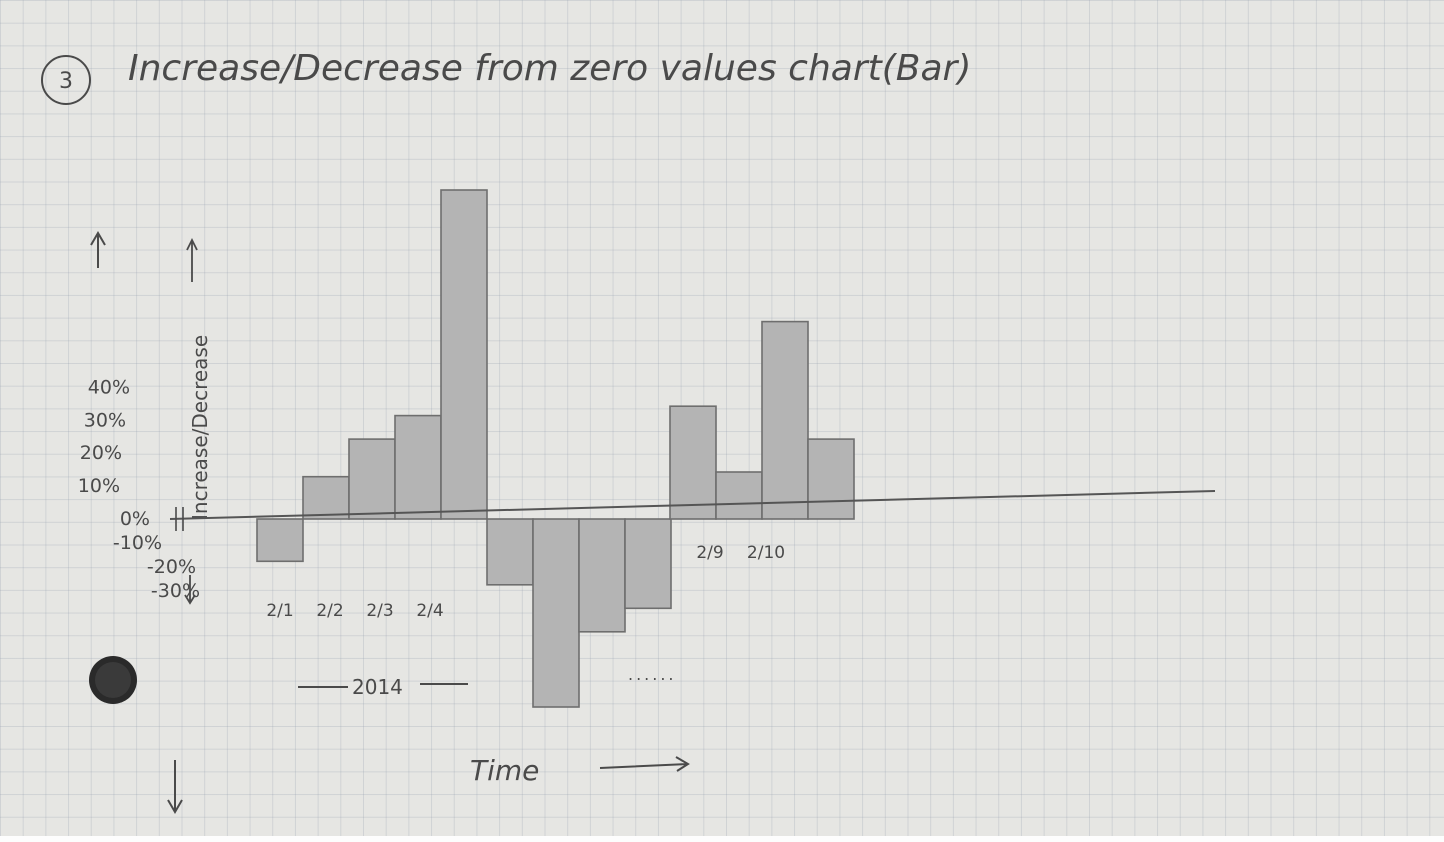 The image size is (1444, 842). Describe the element at coordinates (99, 486) in the screenshot. I see `y-tick-label: 10%` at that location.